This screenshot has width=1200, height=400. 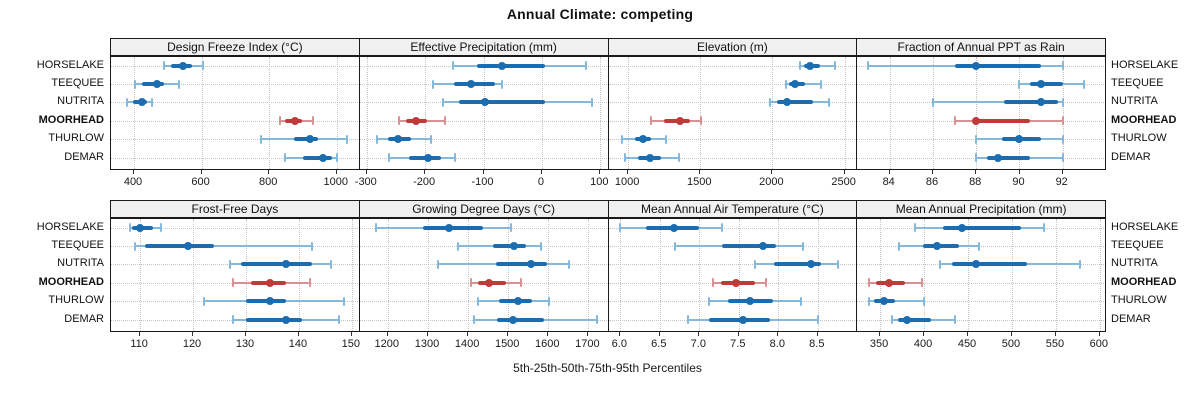 I want to click on row-label-left-nutrita: NUTRITA, so click(x=80, y=263).